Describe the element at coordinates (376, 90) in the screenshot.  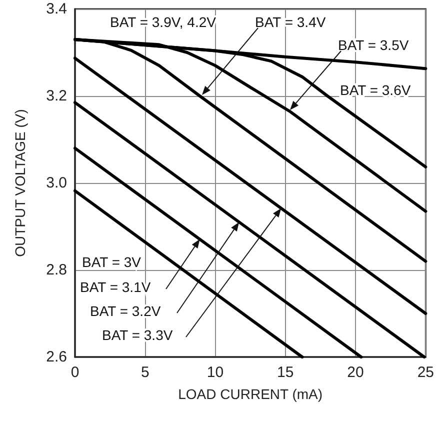
I see `annotation: BAT = 3.6V` at that location.